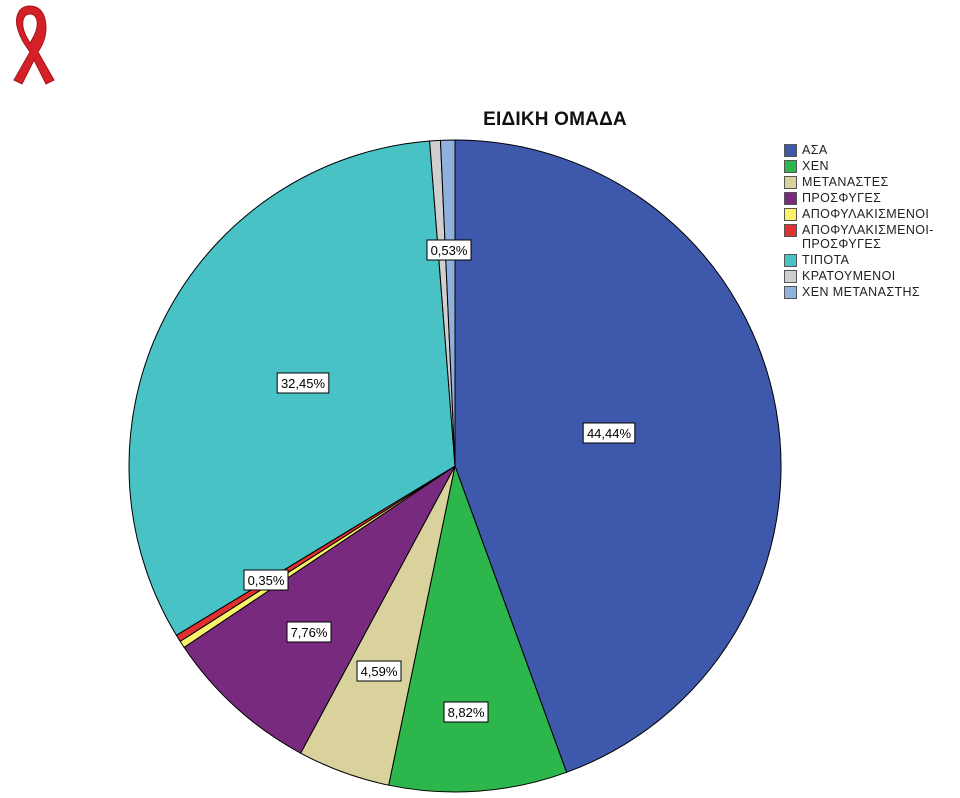  I want to click on data-label: 44,44%, so click(609, 433).